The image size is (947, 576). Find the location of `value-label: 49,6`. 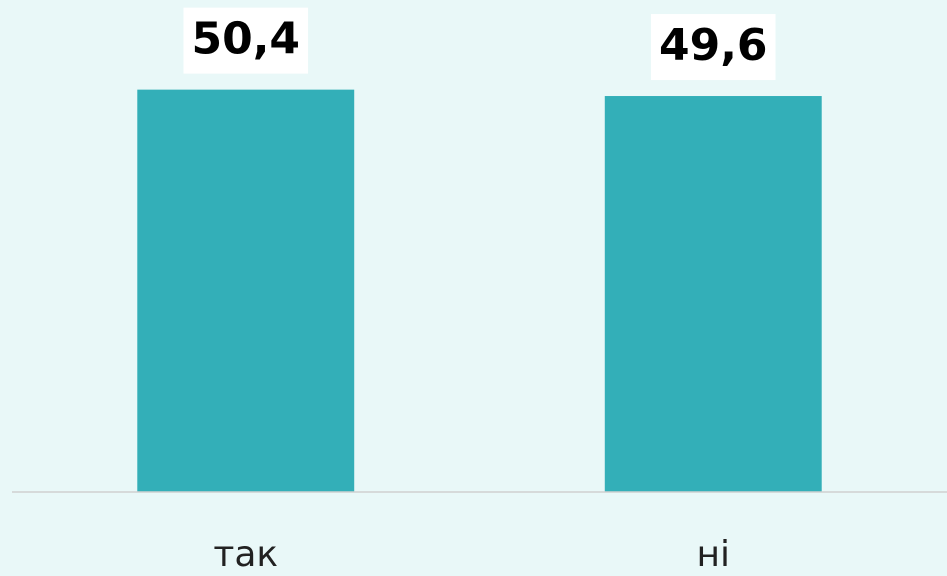

value-label: 49,6 is located at coordinates (713, 45).